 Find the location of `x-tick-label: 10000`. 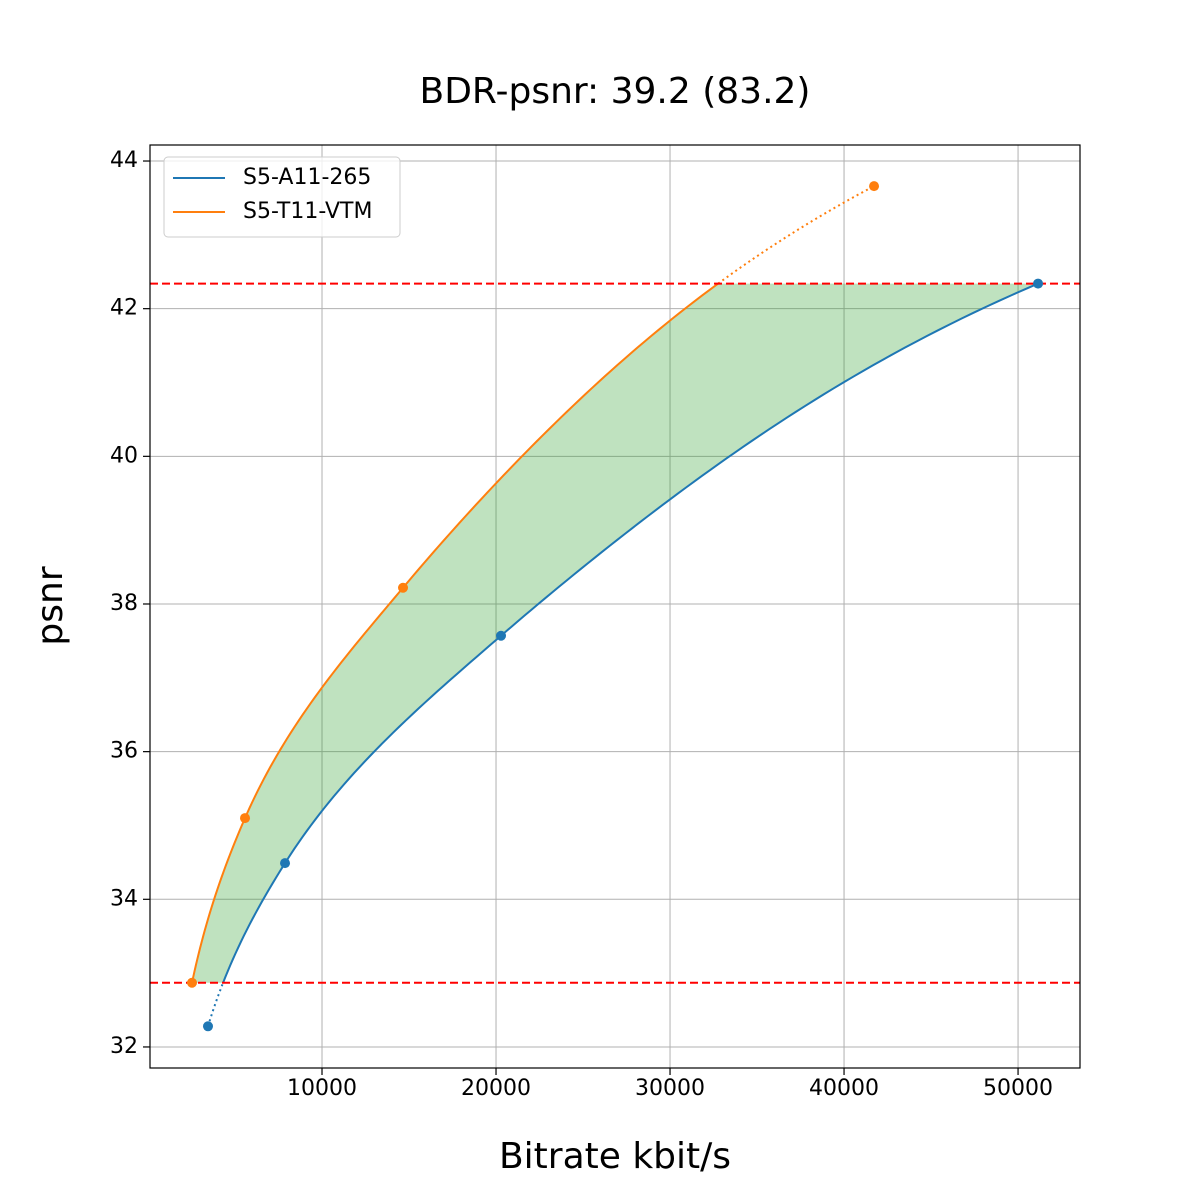

x-tick-label: 10000 is located at coordinates (322, 1088).